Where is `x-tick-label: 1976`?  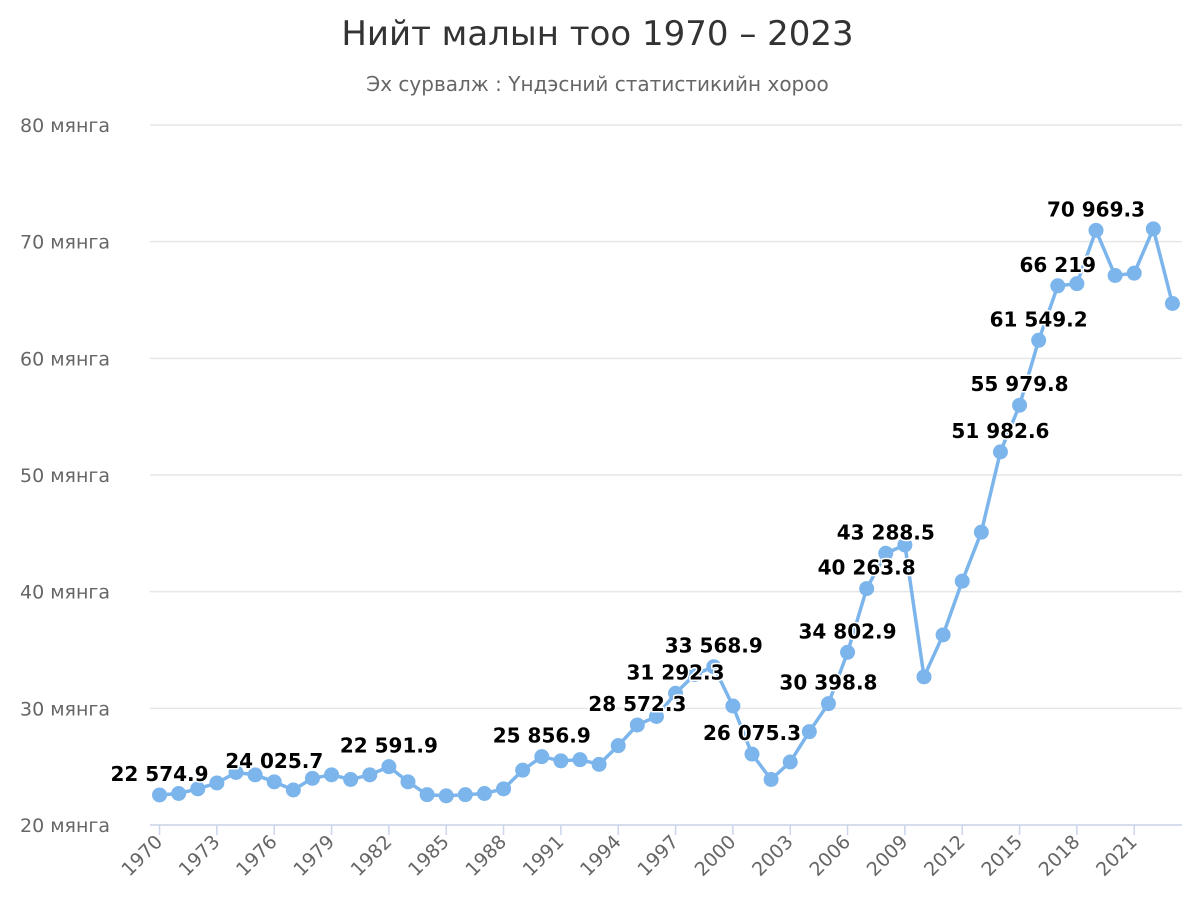 x-tick-label: 1976 is located at coordinates (257, 856).